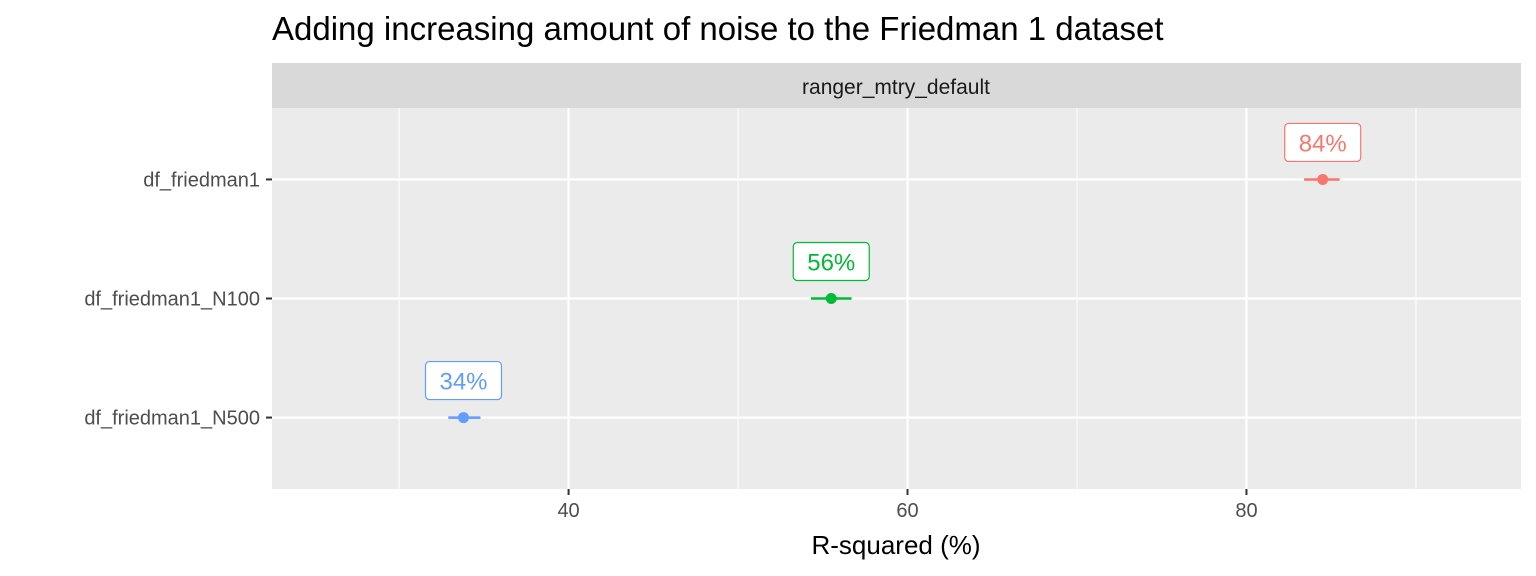  I want to click on y-tick-label: df_friedman1_N500, so click(172, 419).